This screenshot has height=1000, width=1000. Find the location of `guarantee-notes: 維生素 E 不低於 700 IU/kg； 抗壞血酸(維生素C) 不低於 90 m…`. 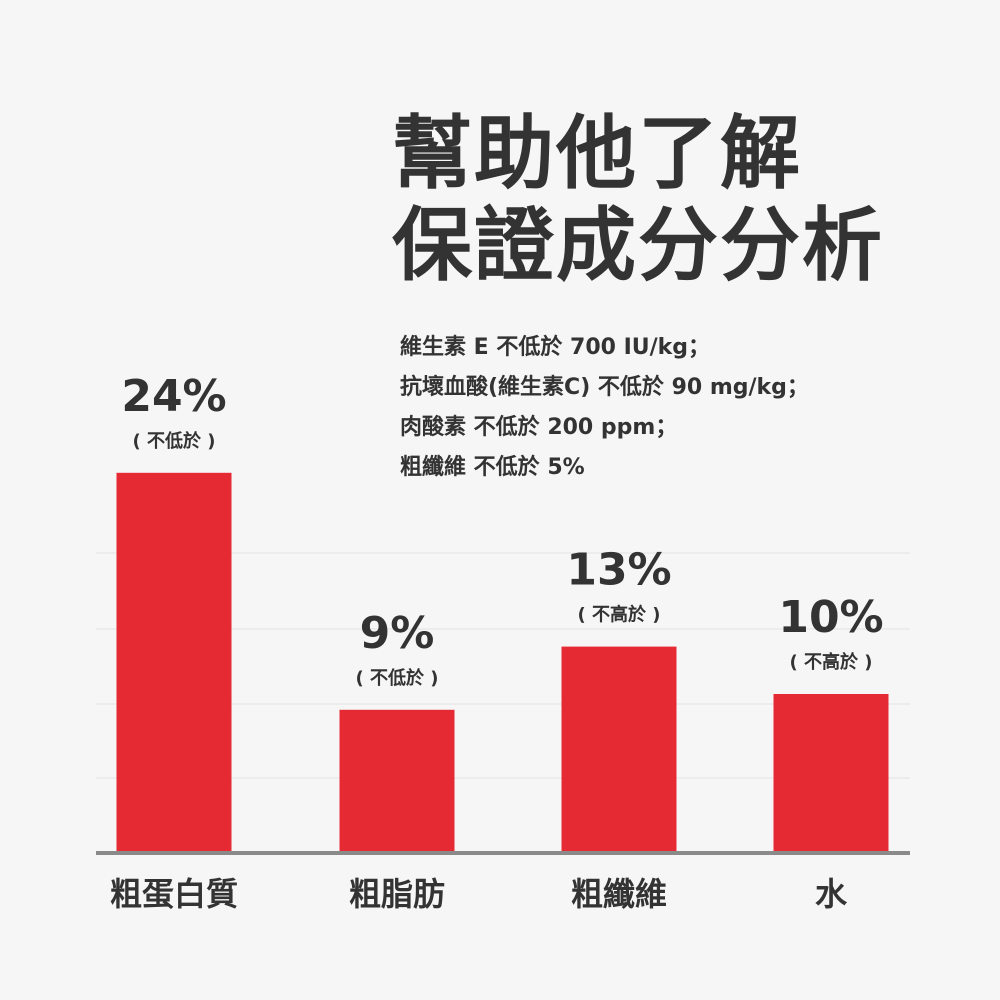

guarantee-notes: 維生素 E 不低於 700 IU/kg； 抗壞血酸(維生素C) 不低於 90 m… is located at coordinates (604, 408).